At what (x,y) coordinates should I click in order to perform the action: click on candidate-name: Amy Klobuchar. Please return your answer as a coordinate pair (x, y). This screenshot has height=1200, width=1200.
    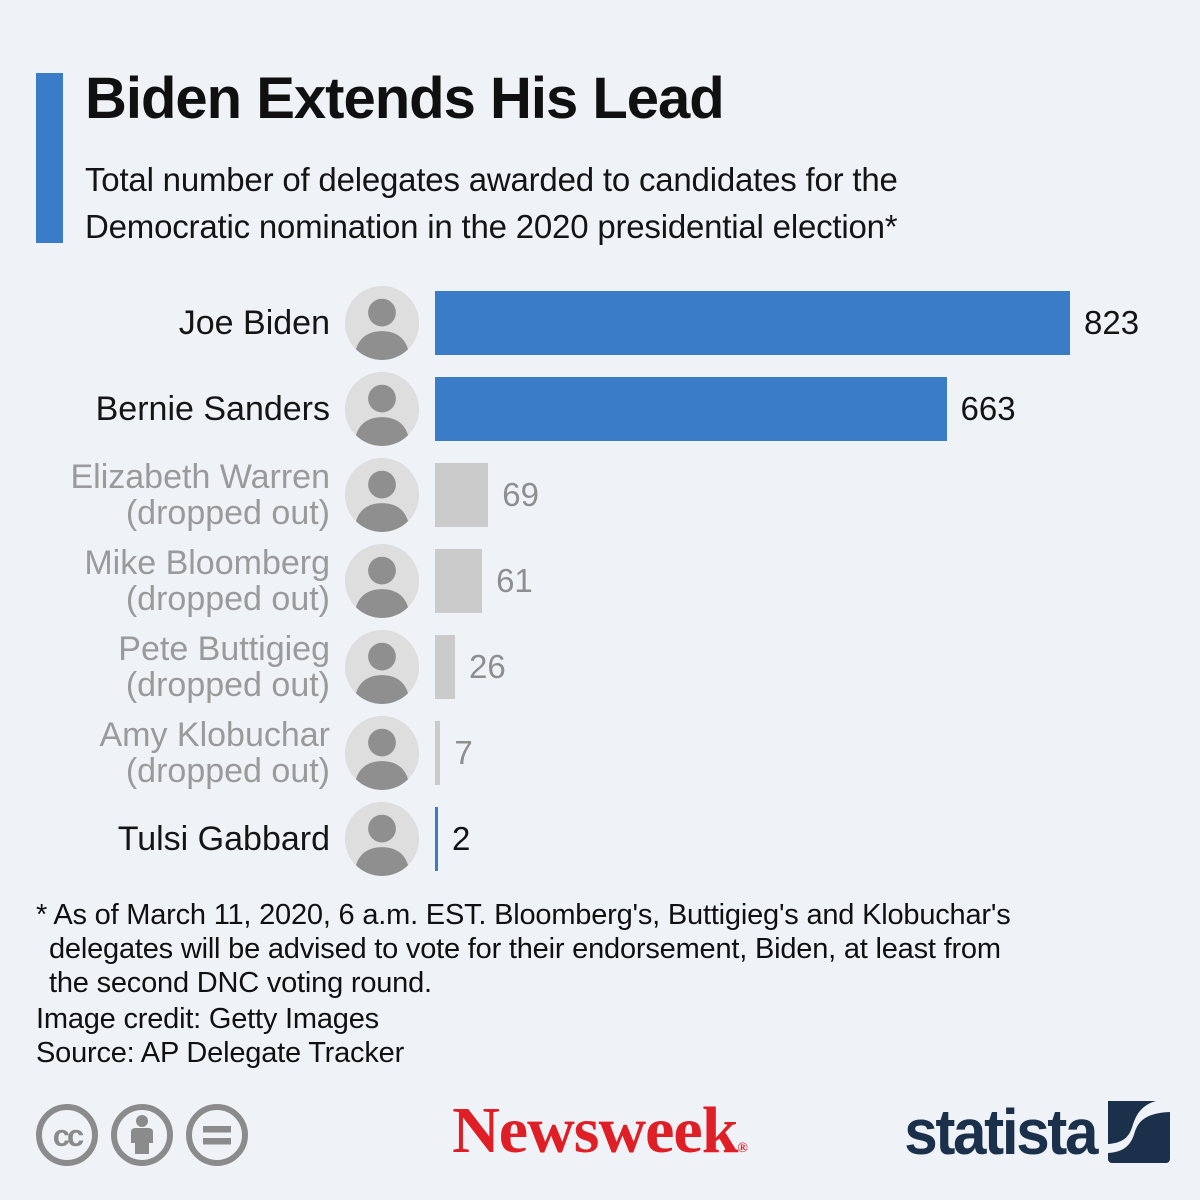
    Looking at the image, I should click on (214, 735).